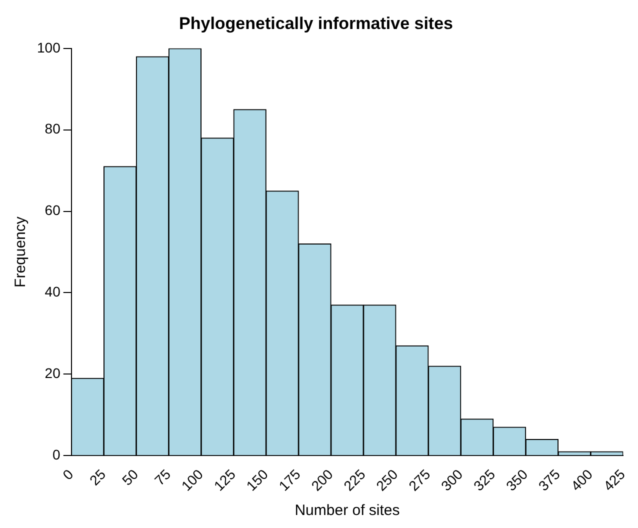  Describe the element at coordinates (386, 480) in the screenshot. I see `x-tick-label: 250` at that location.